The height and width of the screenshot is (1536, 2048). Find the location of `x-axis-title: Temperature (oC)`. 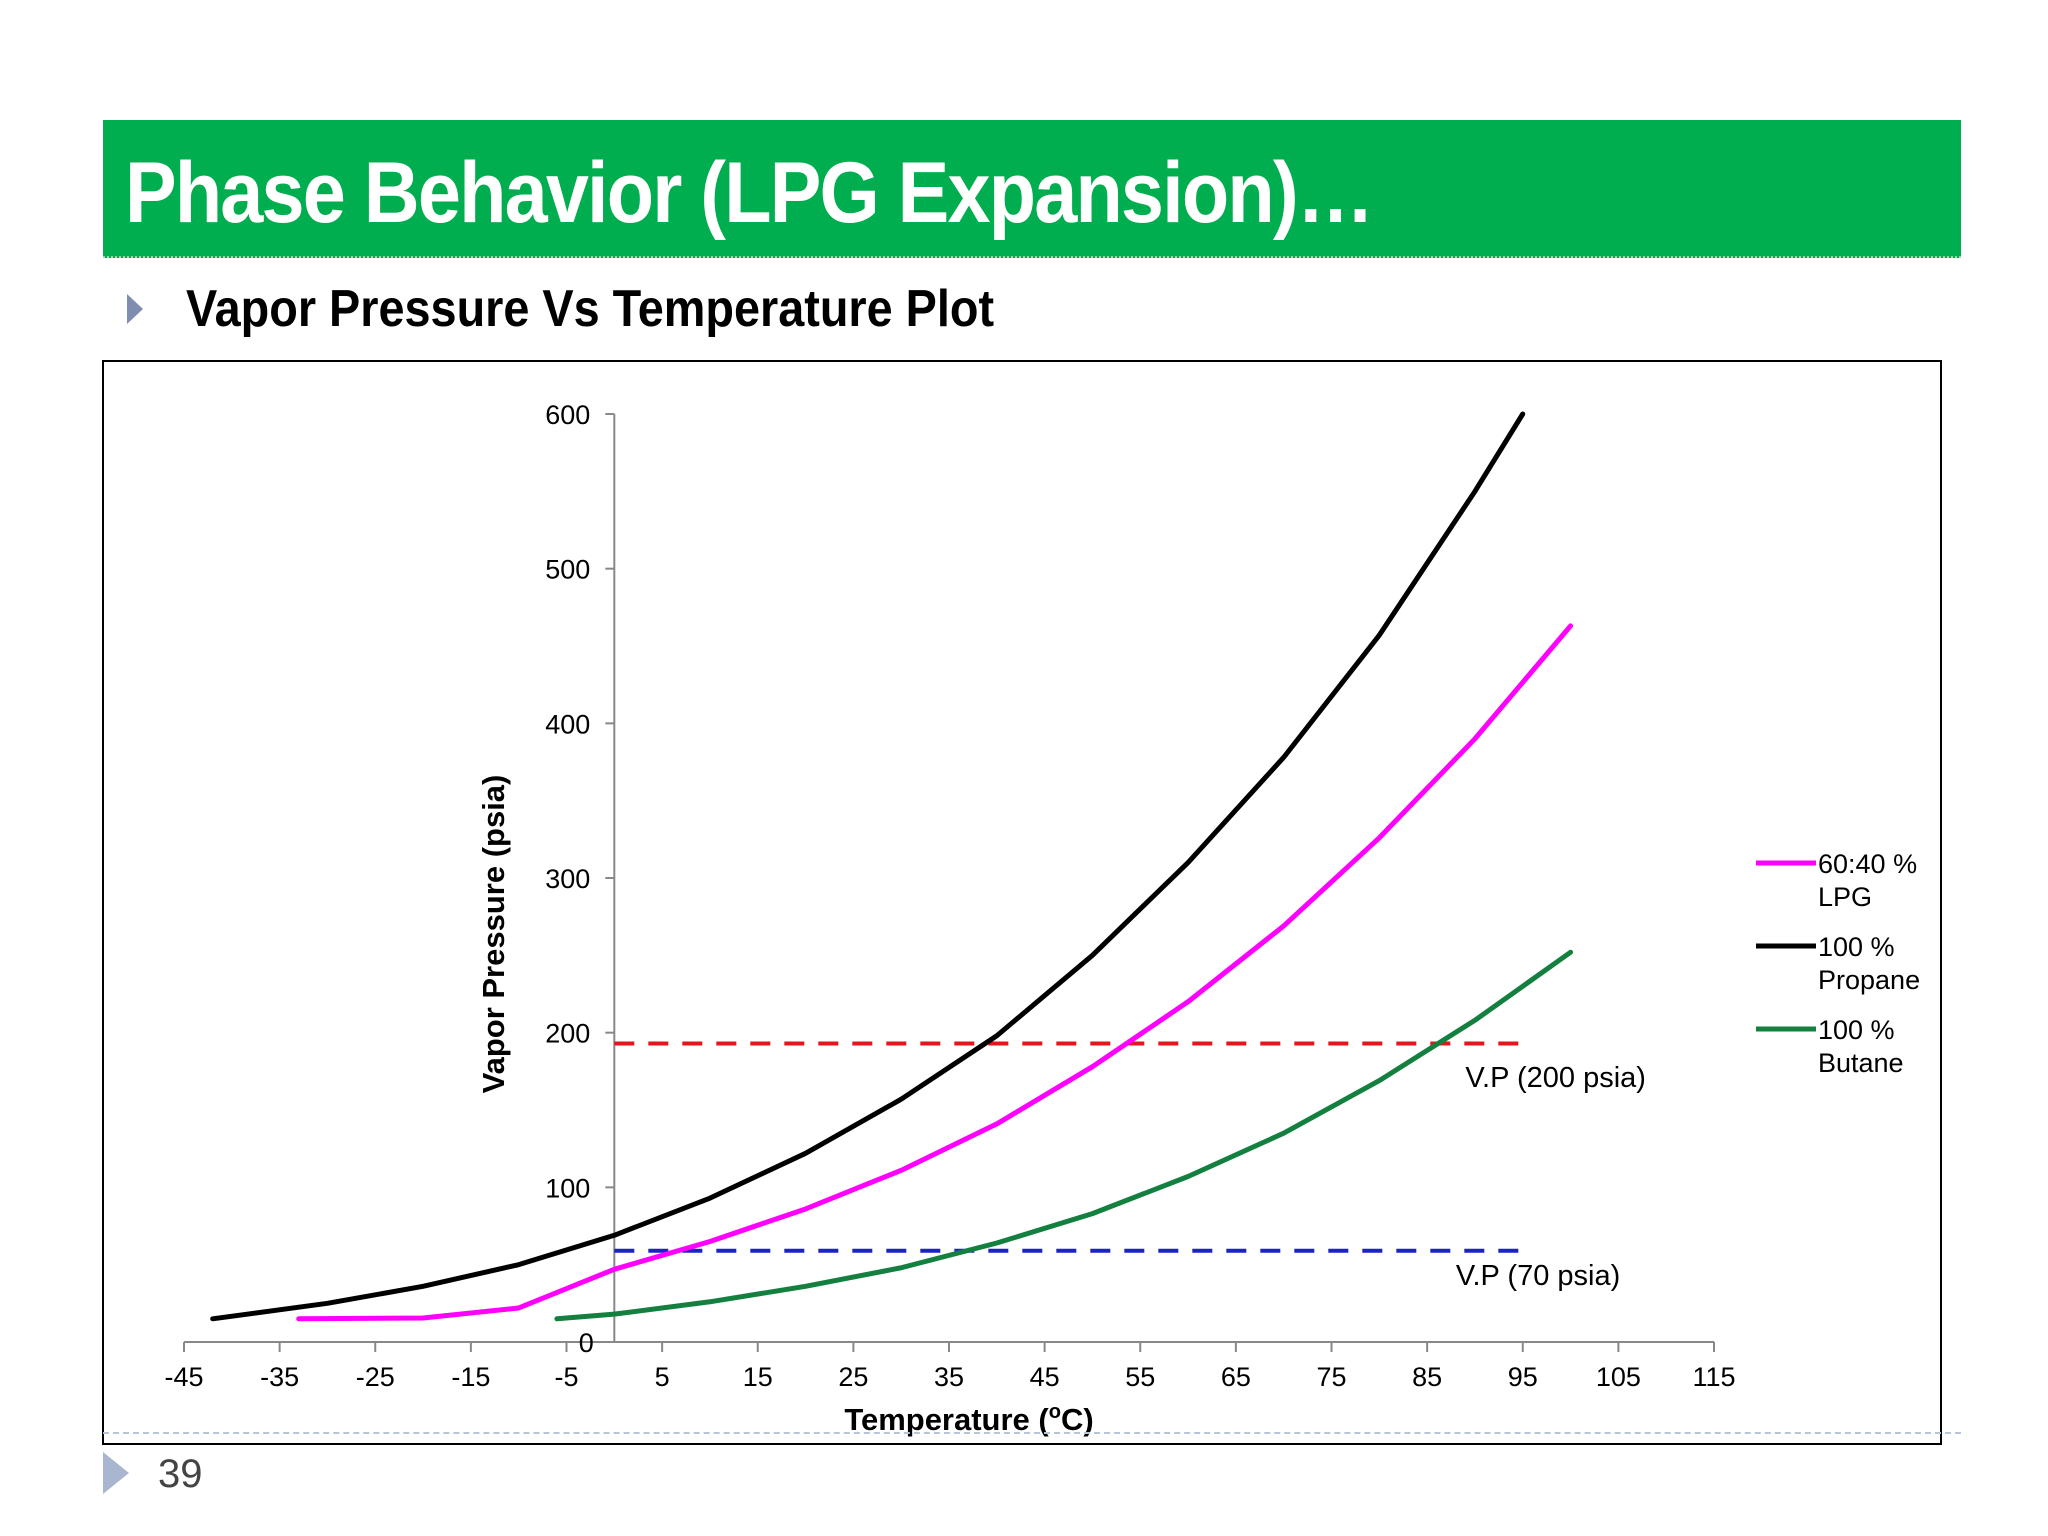

x-axis-title: Temperature (oC) is located at coordinates (968, 1419).